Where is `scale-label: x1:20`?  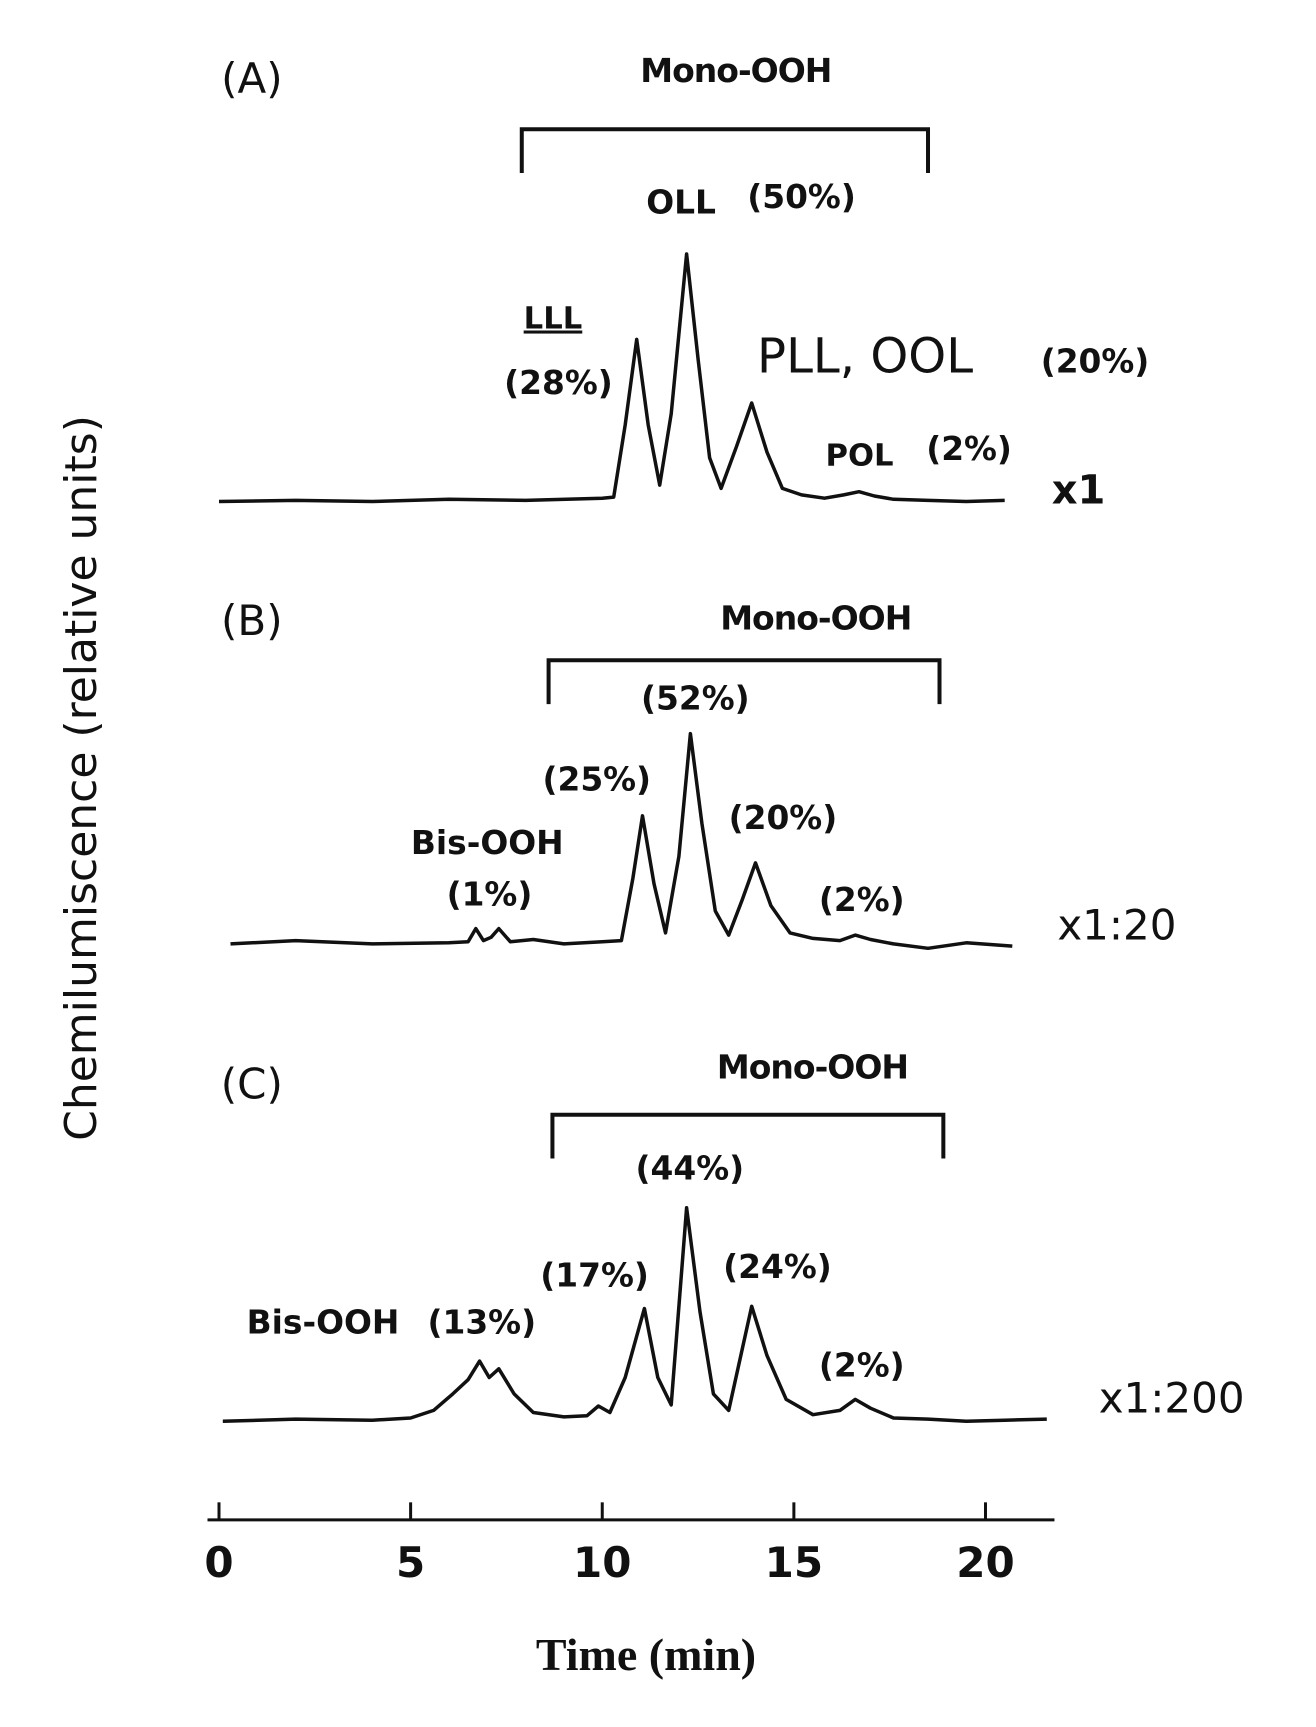 scale-label: x1:20 is located at coordinates (1116, 925).